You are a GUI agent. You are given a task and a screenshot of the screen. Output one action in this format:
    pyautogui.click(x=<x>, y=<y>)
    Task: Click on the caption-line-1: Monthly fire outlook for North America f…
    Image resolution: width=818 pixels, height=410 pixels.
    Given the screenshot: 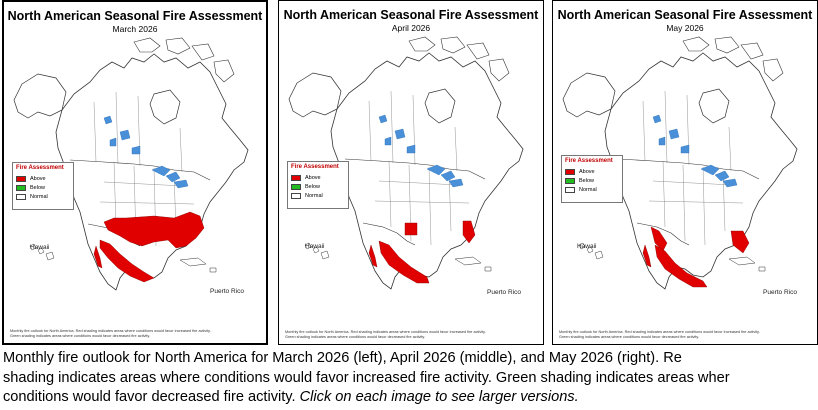 What is the action you would take?
    pyautogui.click(x=342, y=358)
    